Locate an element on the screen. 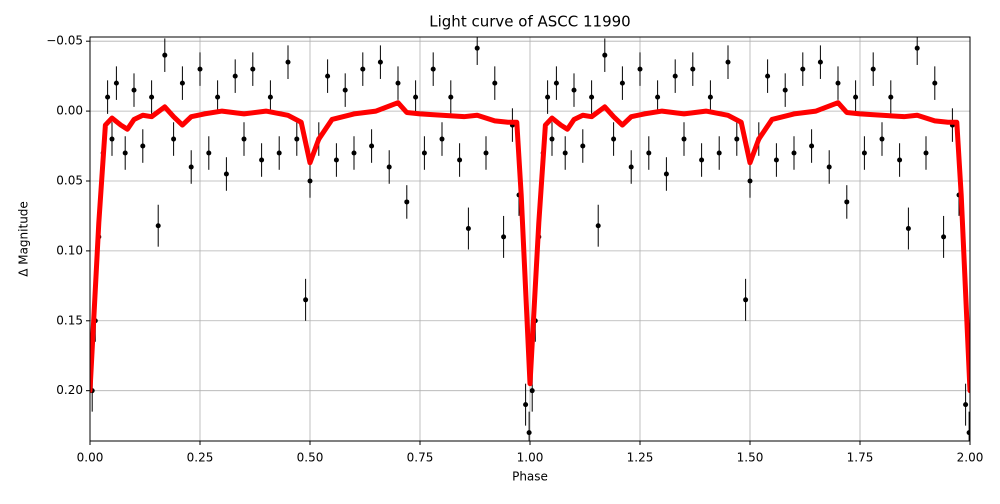 Image resolution: width=1000 pixels, height=504 pixels. y-tick-label: 0.15 is located at coordinates (69, 320).